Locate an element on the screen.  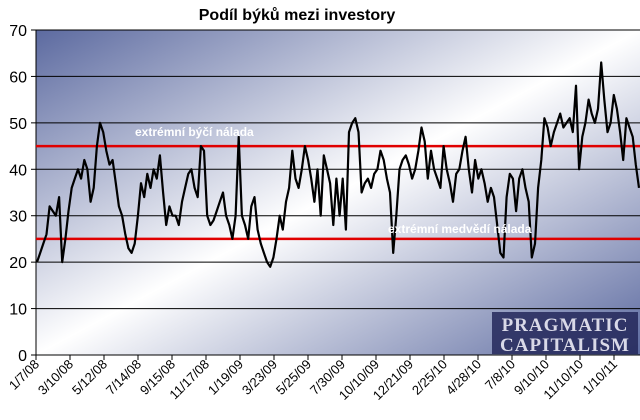
reference-label-bearish: extrémní medvědí nálada is located at coordinates (460, 229).